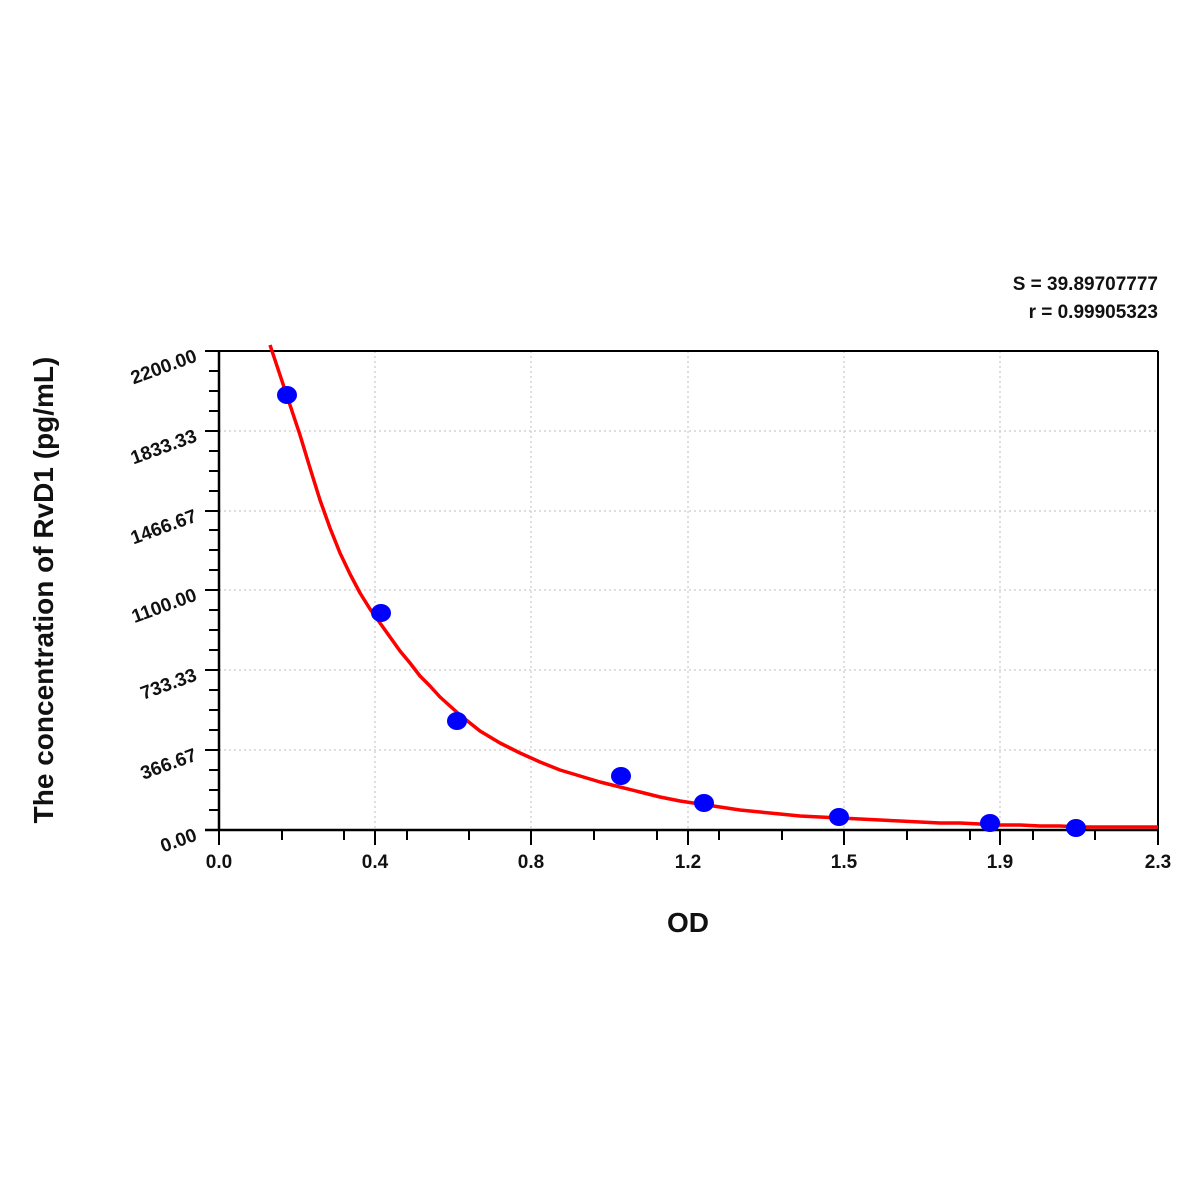  I want to click on x-tick-label: 0.4, so click(375, 862).